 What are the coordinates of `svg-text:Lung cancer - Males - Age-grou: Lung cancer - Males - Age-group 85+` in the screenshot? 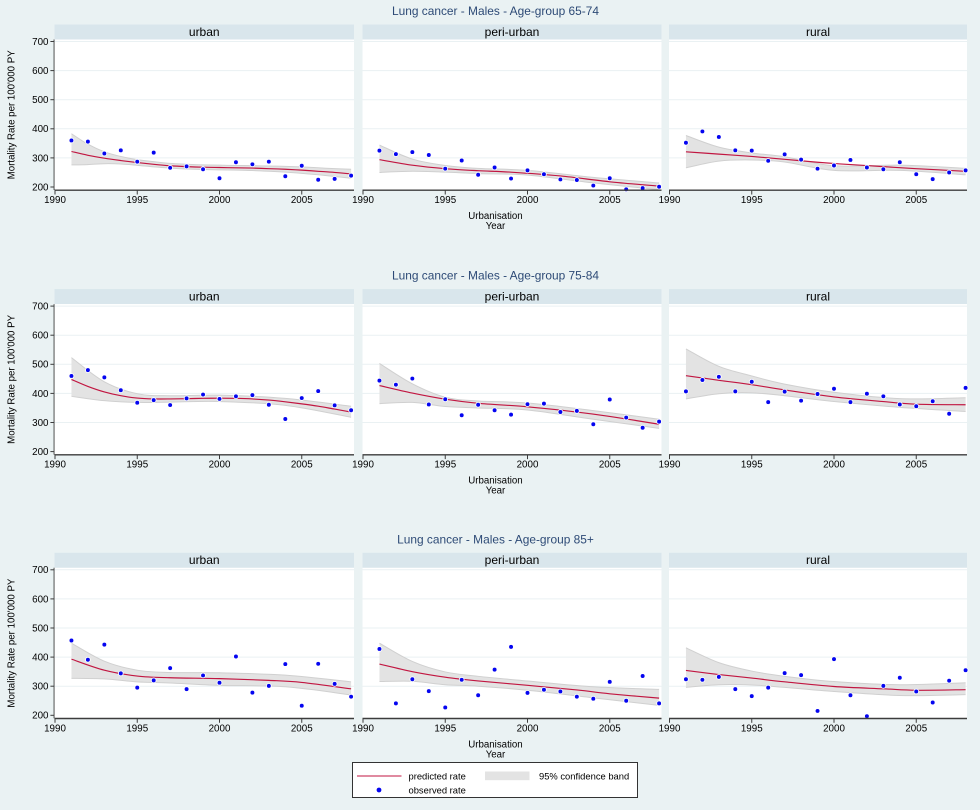 It's located at (495, 539).